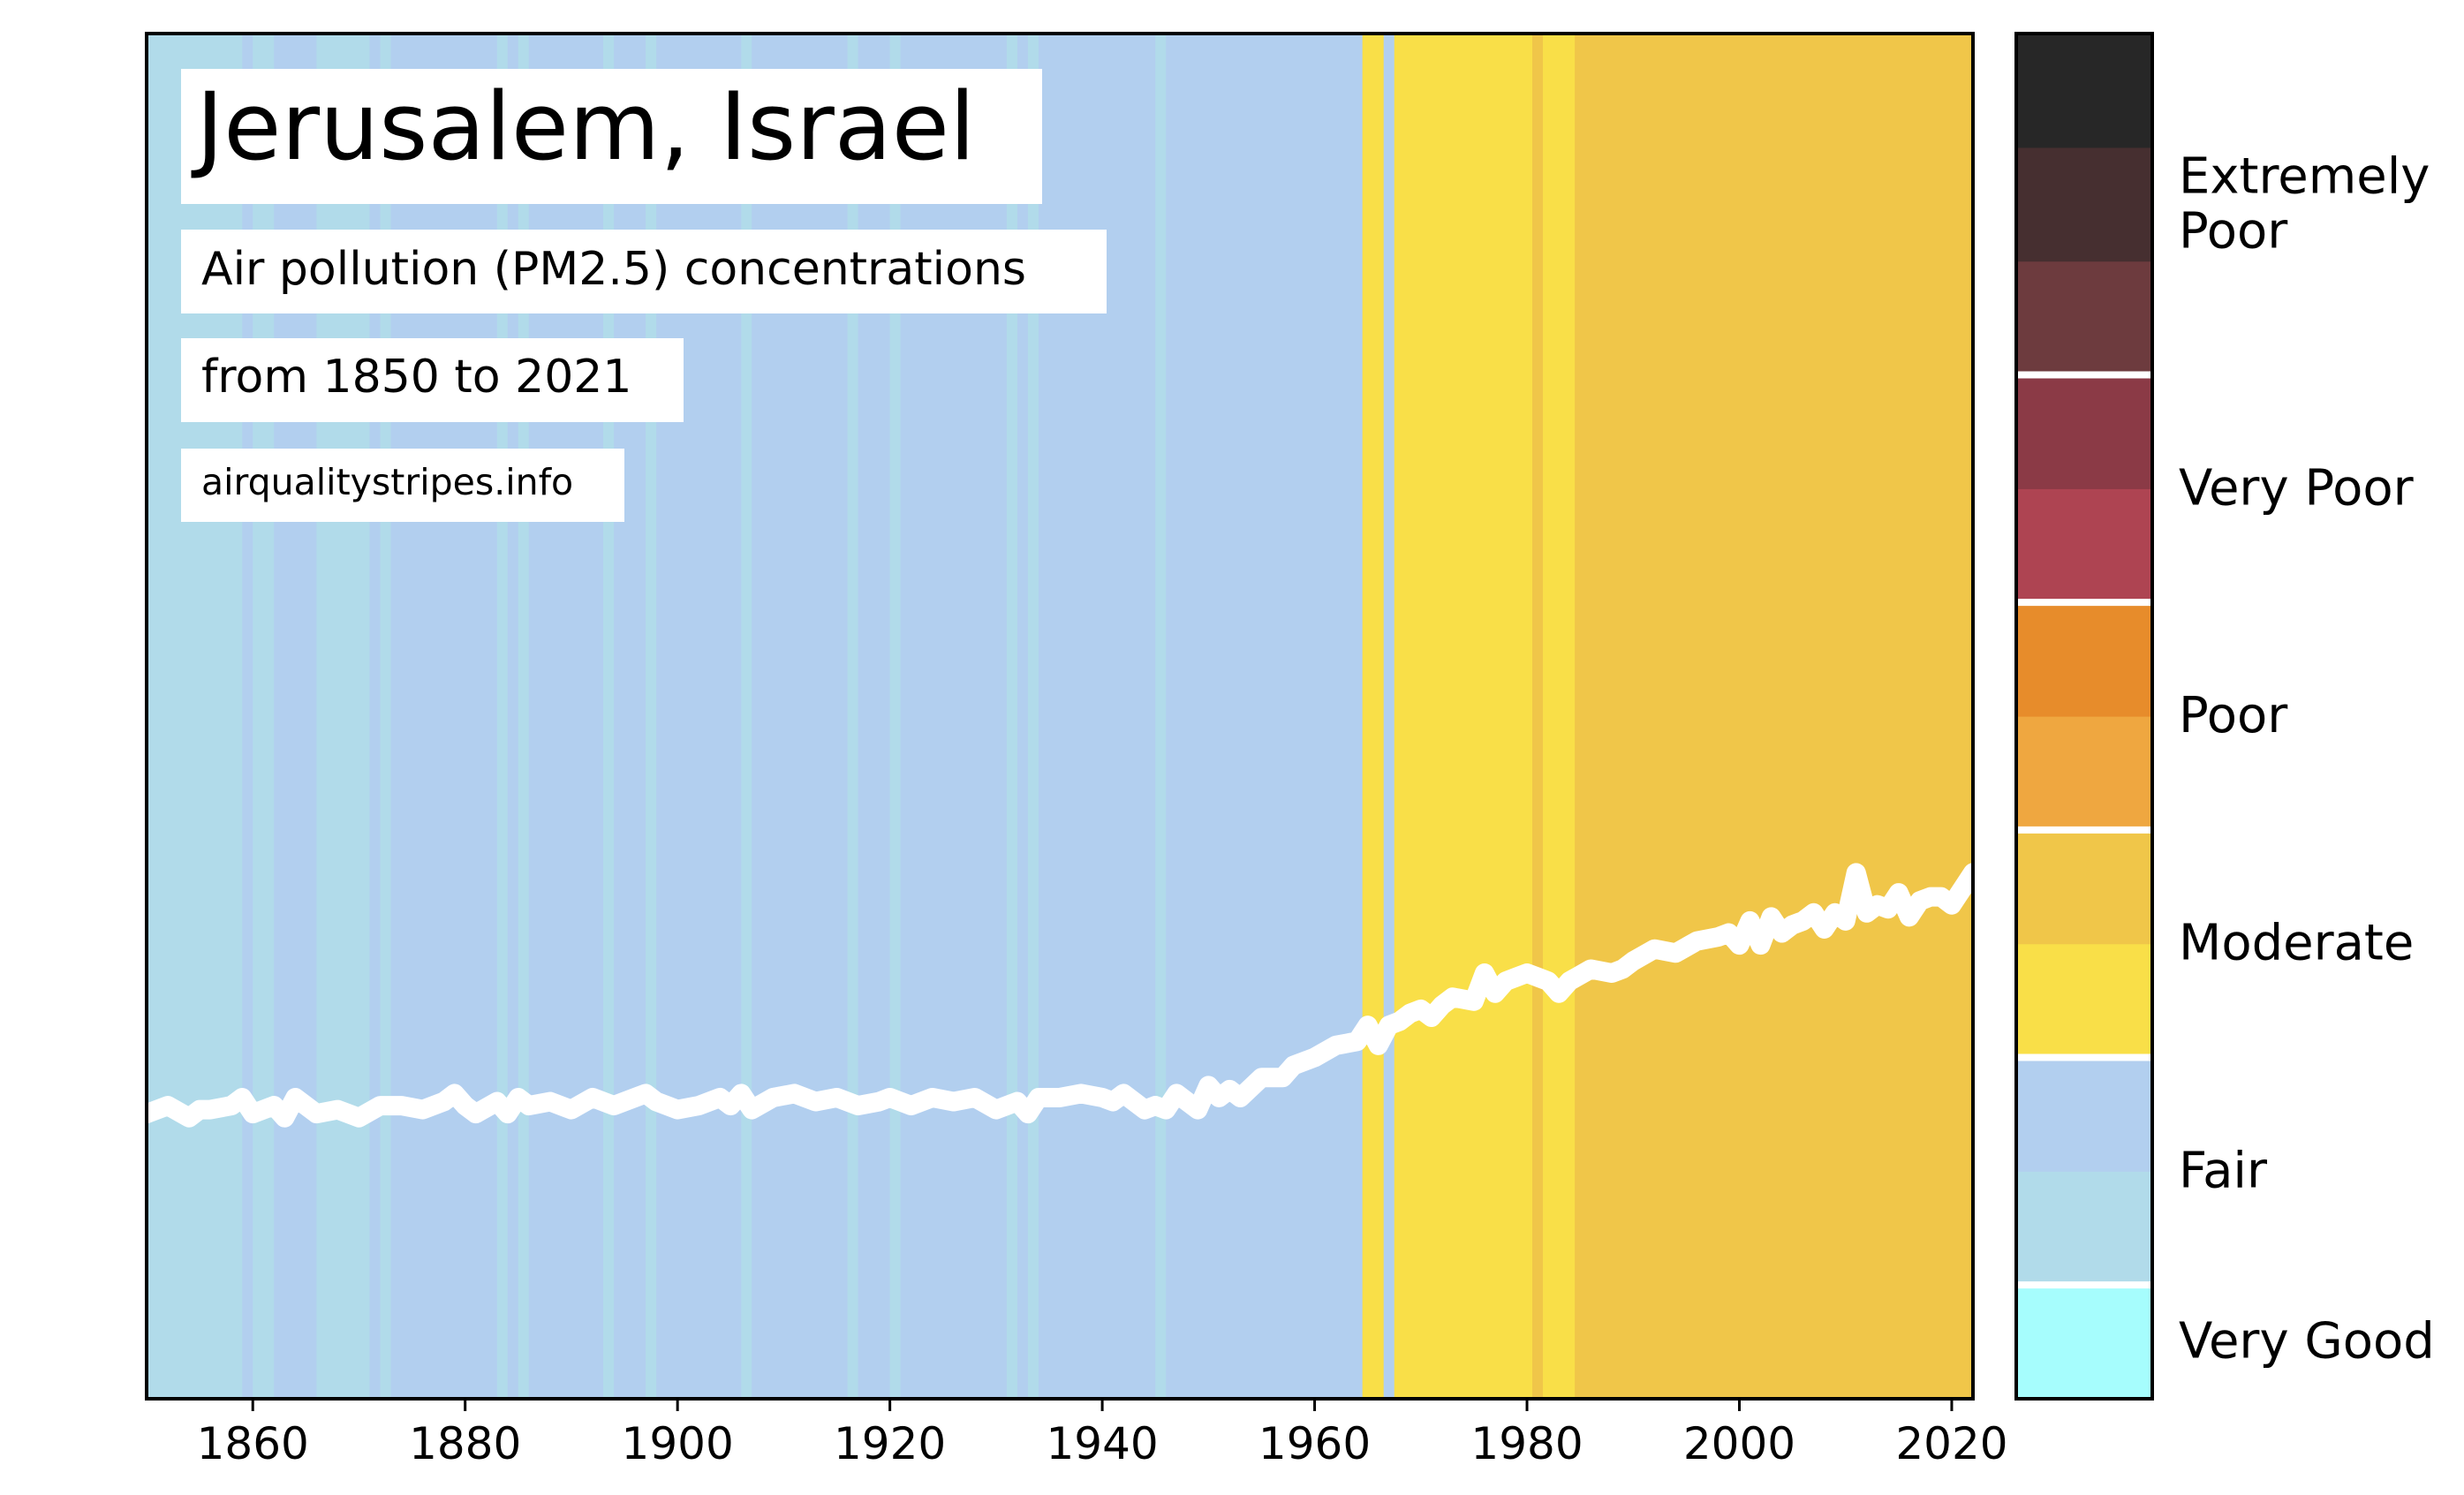 The width and height of the screenshot is (2464, 1495). What do you see at coordinates (2084, 887) in the screenshot?
I see `legend-band-moderate_dark` at bounding box center [2084, 887].